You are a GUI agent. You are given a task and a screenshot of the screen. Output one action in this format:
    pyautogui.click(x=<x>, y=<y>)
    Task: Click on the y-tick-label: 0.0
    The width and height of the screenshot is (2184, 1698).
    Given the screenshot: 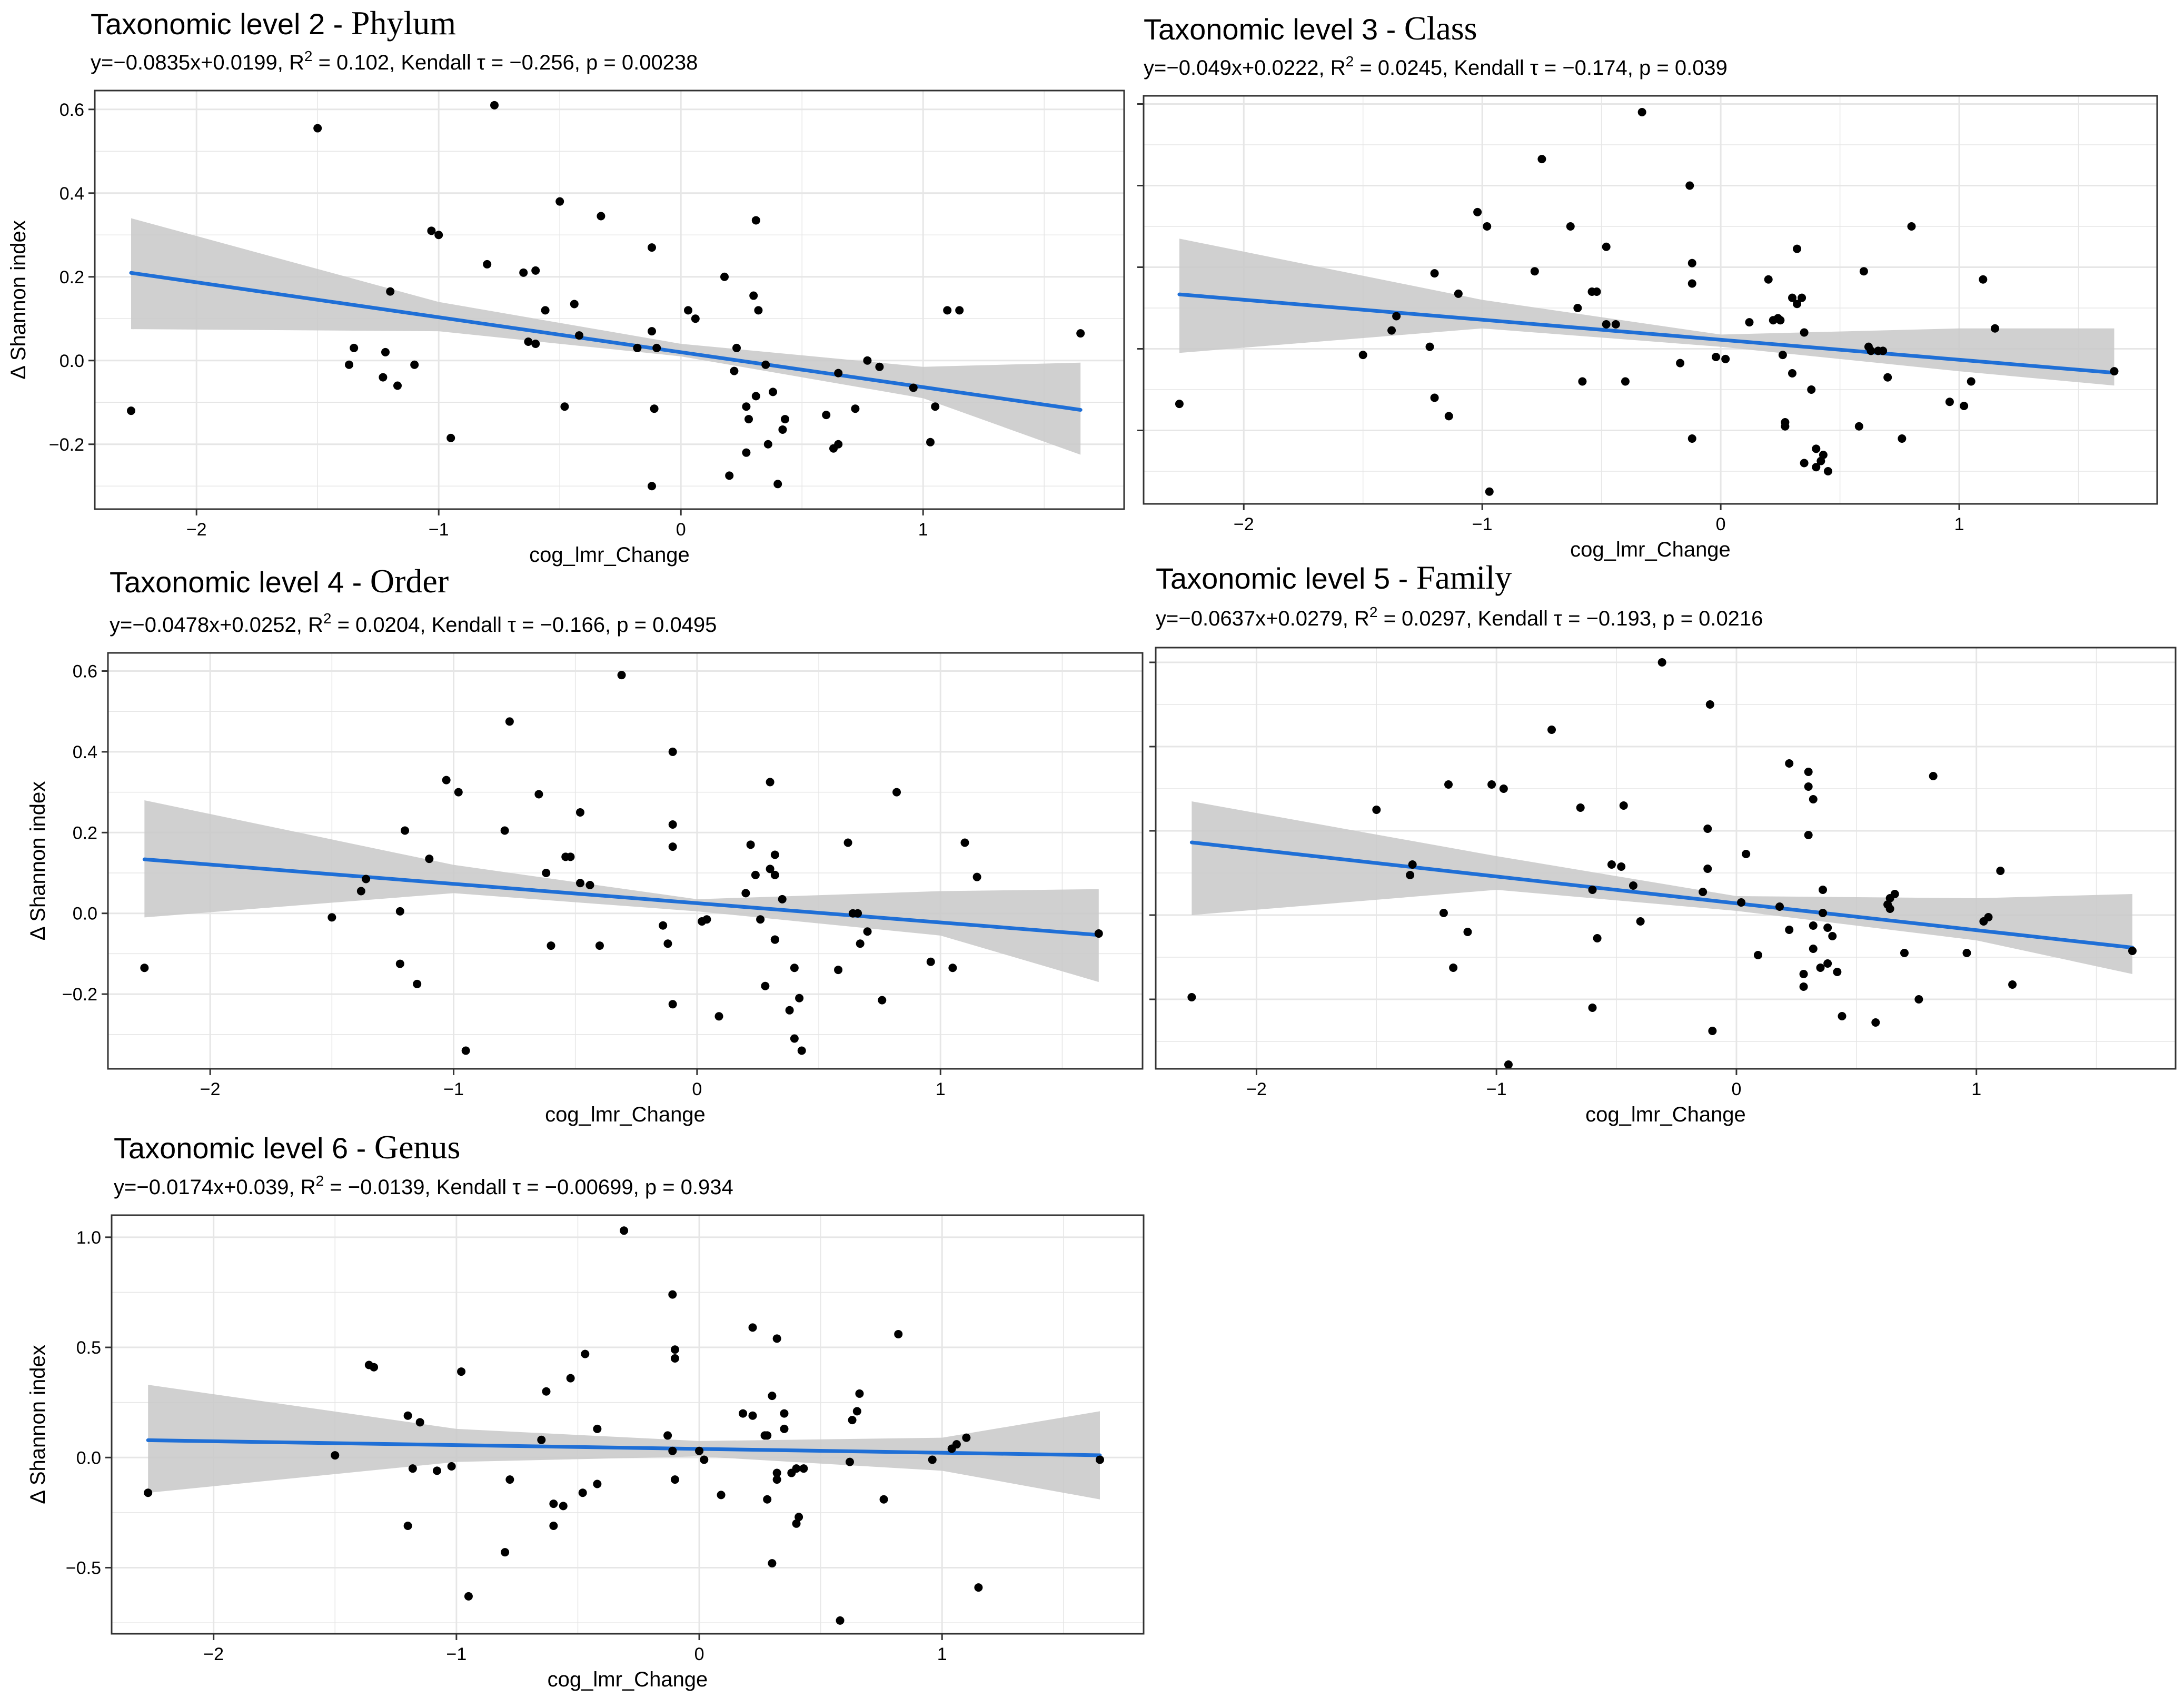 What is the action you would take?
    pyautogui.click(x=71, y=361)
    